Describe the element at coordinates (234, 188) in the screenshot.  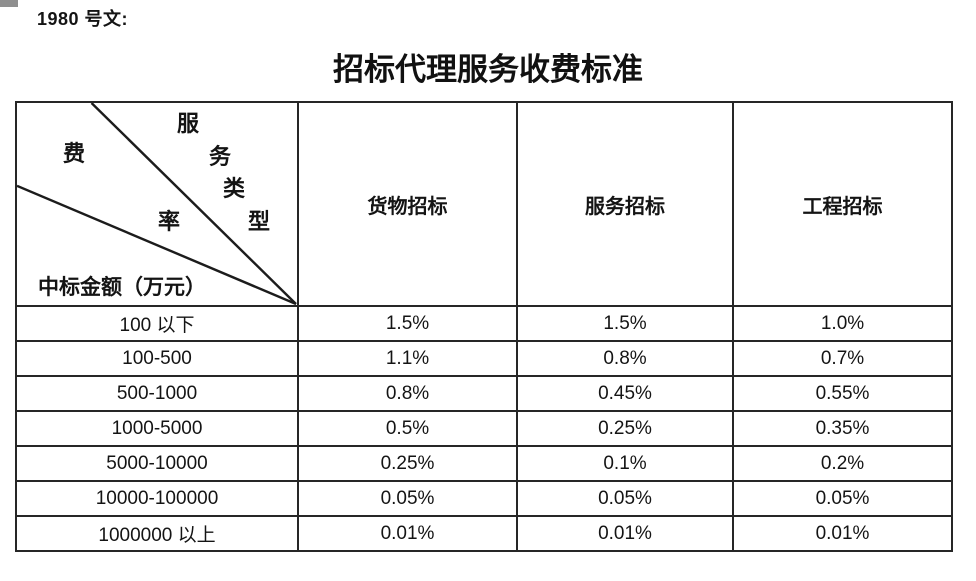
I see `corner-label-service-type-char: 类` at that location.